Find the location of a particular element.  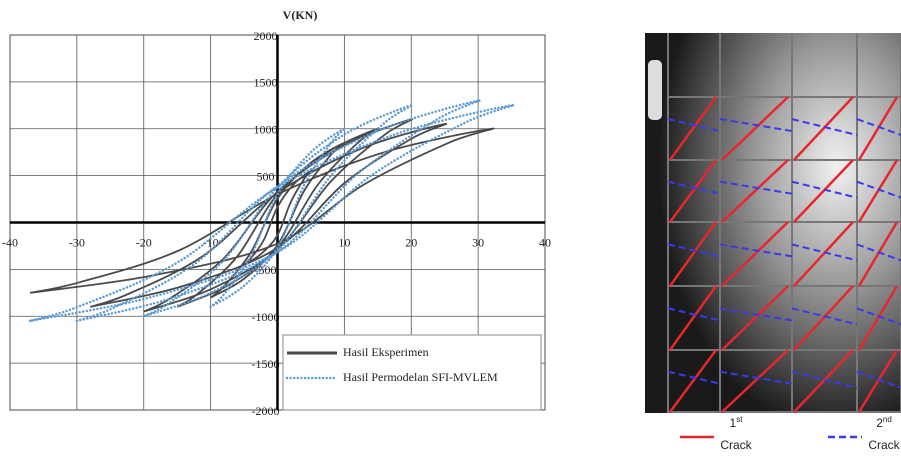

x-tick-label: 30 is located at coordinates (478, 242).